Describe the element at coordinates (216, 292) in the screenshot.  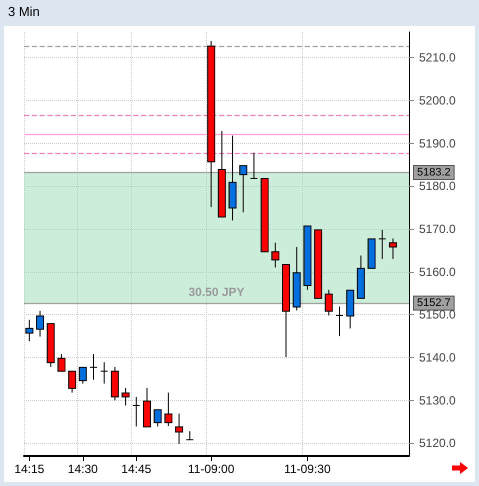
I see `band-label: 30.50 JPY` at that location.